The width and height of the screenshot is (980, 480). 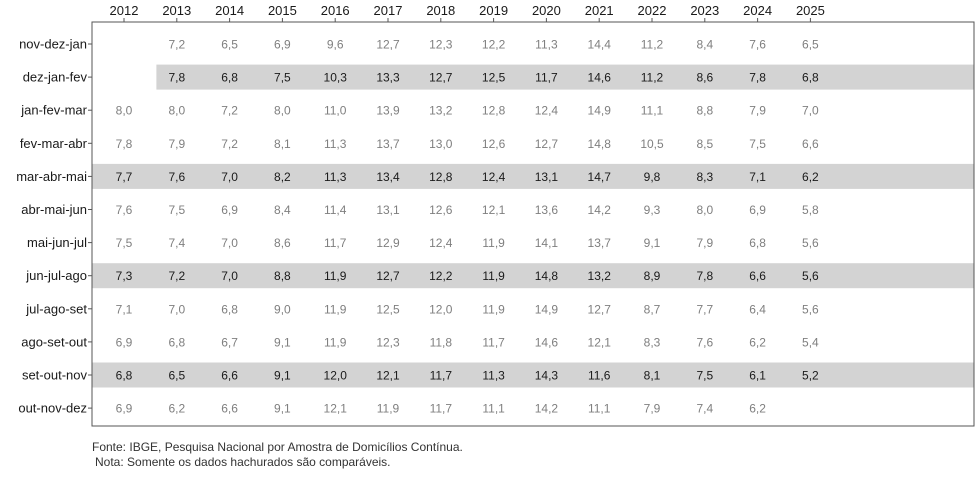 I want to click on year-header: 2020, so click(x=546, y=10).